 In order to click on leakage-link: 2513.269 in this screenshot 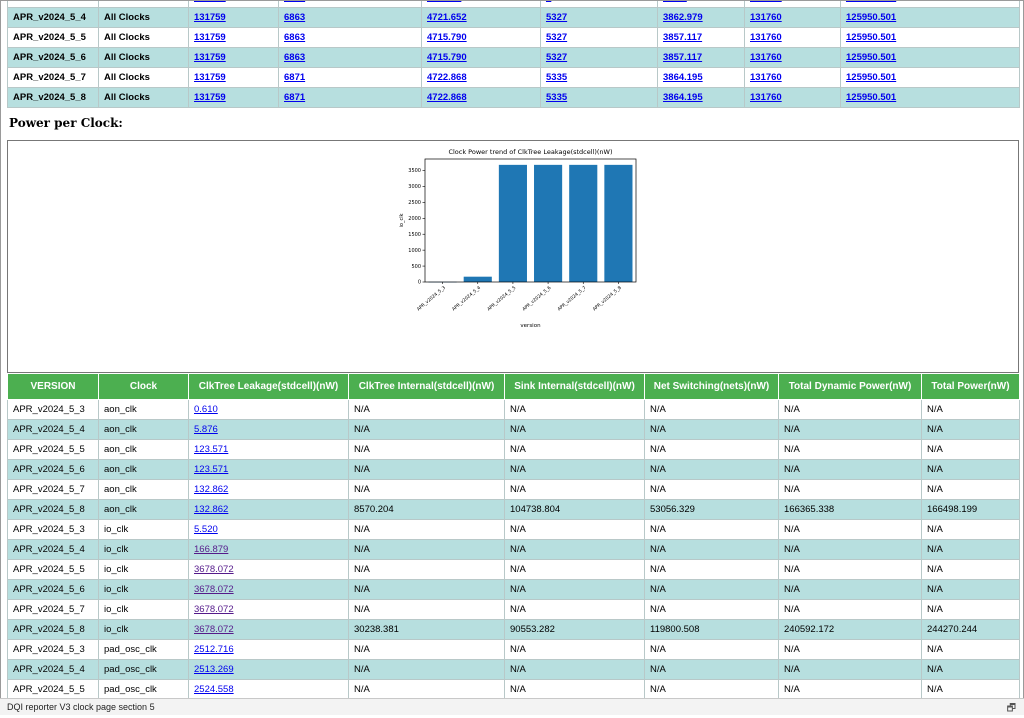, I will do `click(214, 669)`.